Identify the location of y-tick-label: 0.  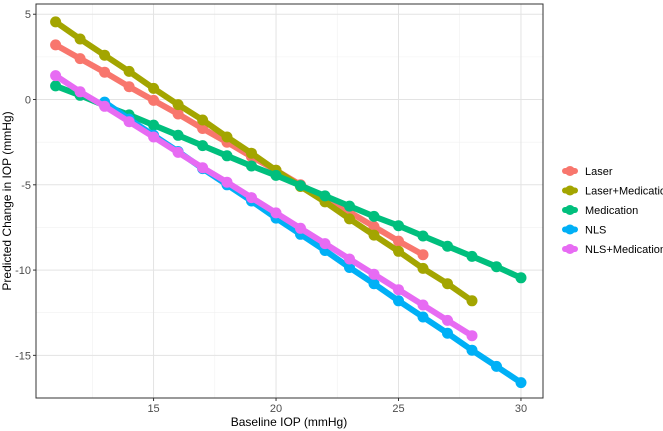
(28, 101).